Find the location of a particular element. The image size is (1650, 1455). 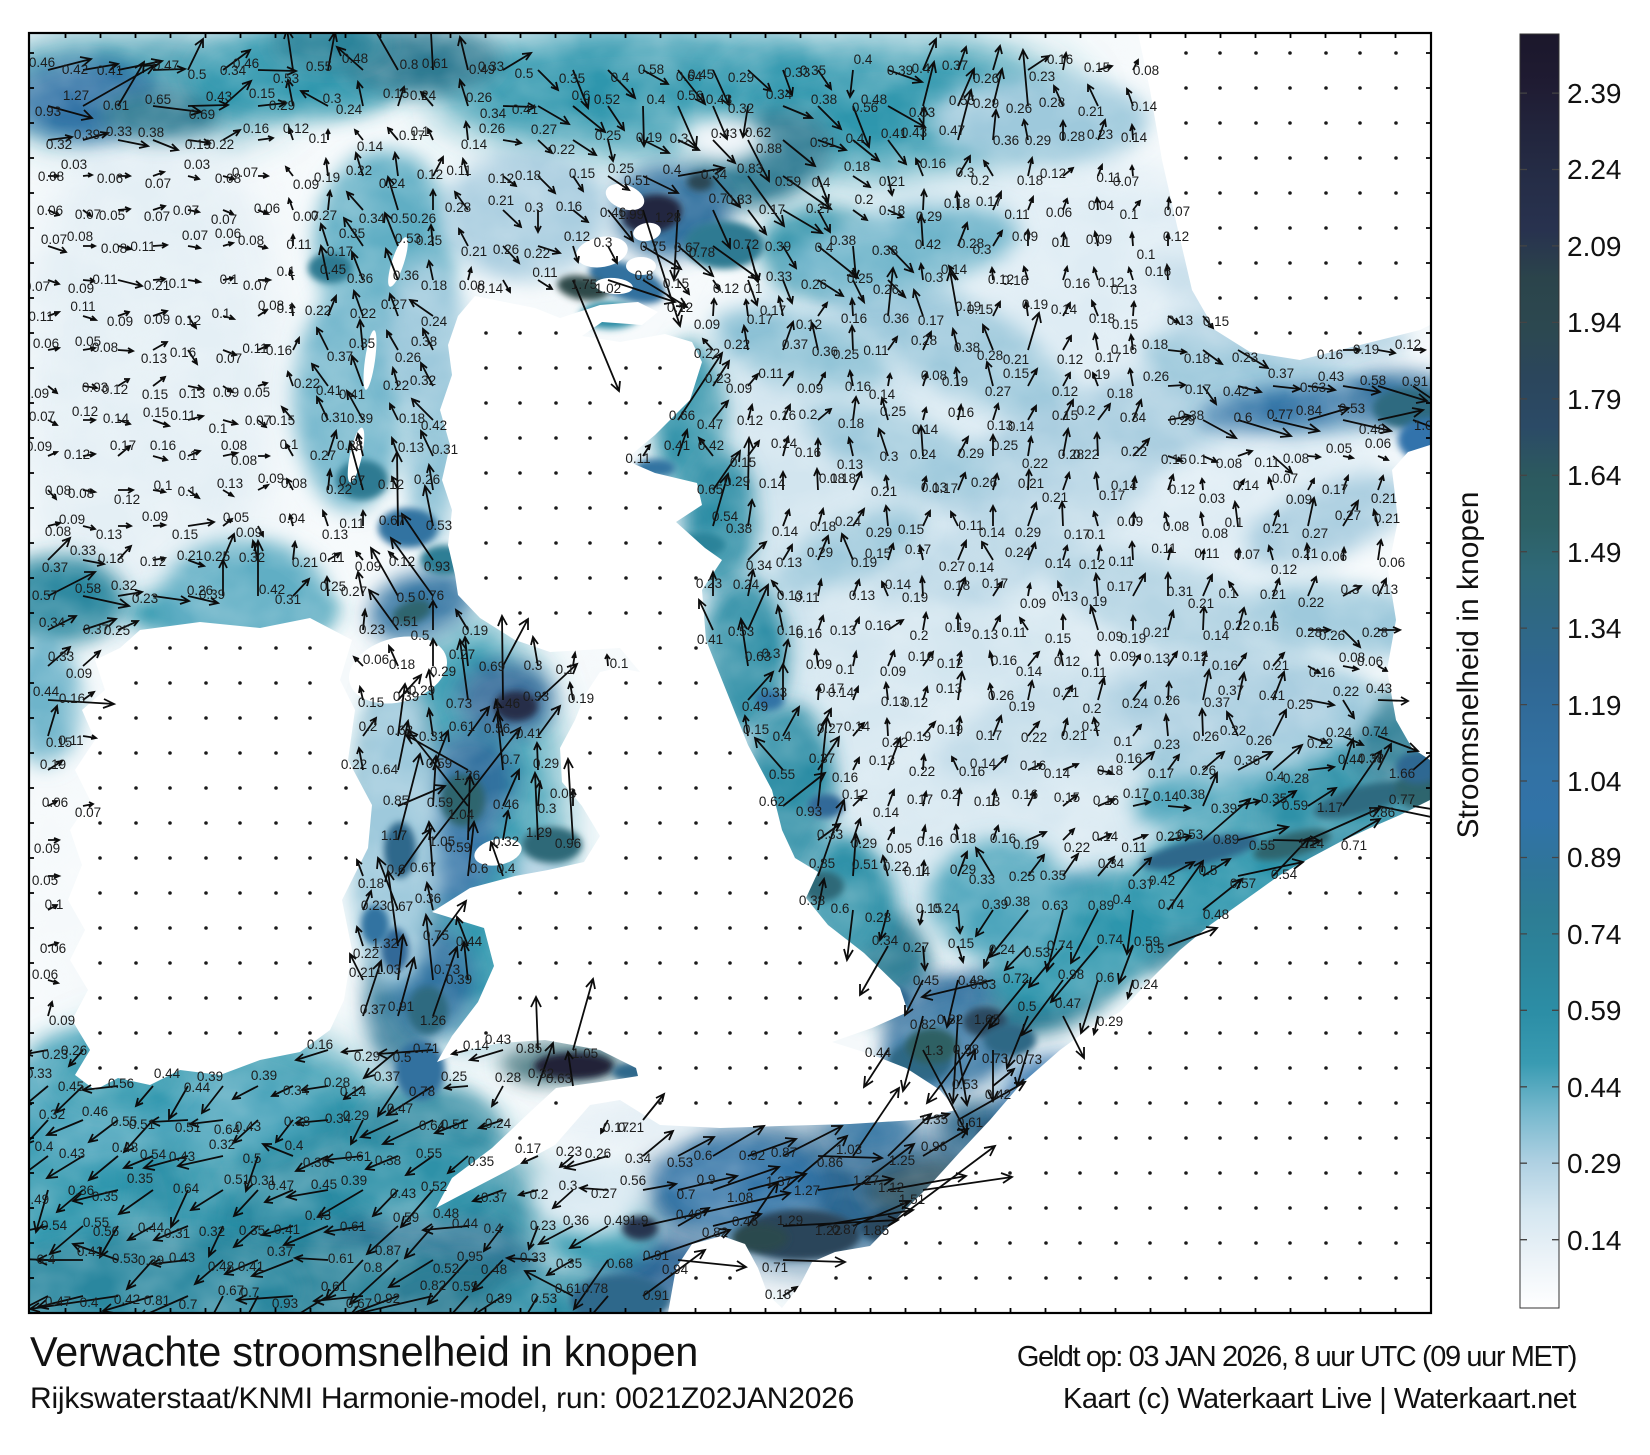

svg-text: 0.36 is located at coordinates (406, 275).